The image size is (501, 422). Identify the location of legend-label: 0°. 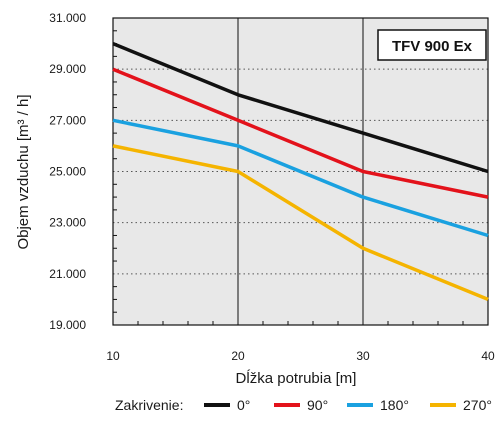
(243, 405).